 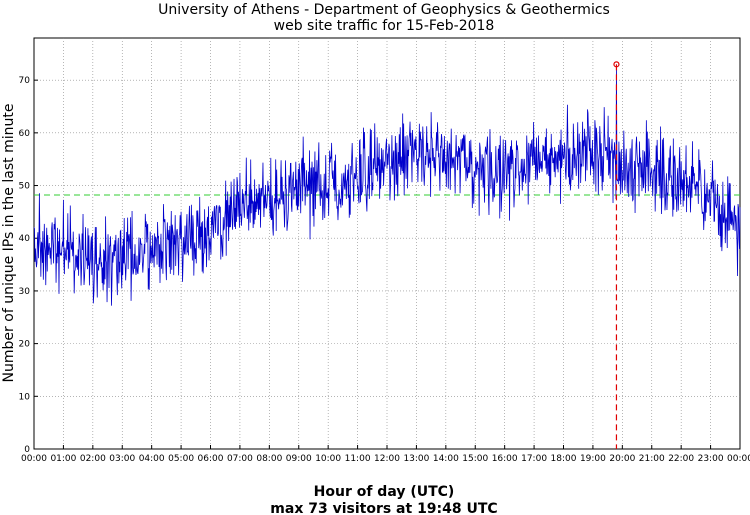 I want to click on x-tick-label: 09:00, so click(x=299, y=459).